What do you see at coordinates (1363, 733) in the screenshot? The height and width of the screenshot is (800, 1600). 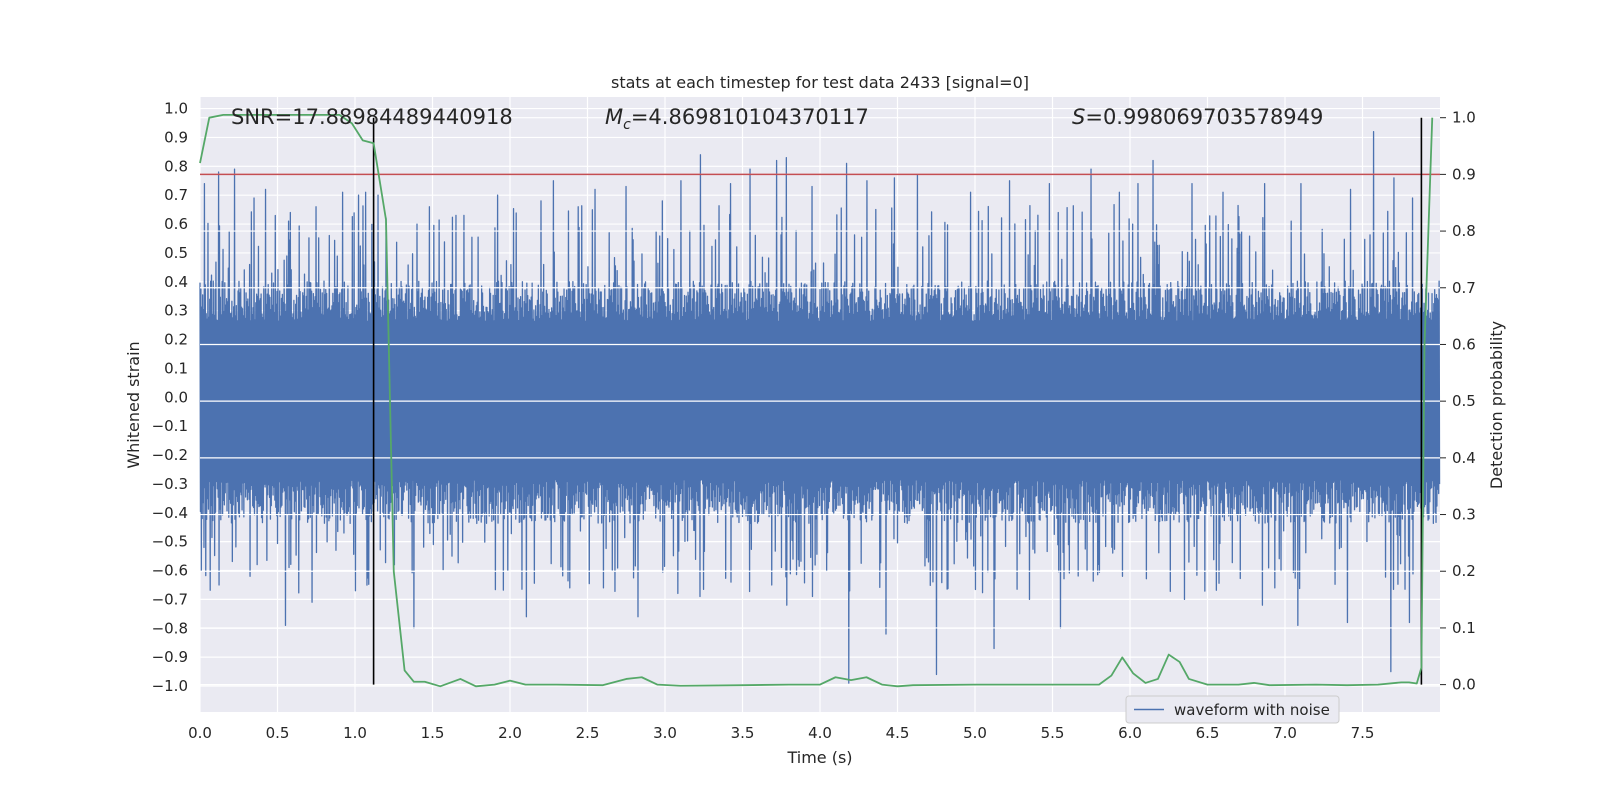 I see `x-tick-label: 7.5` at bounding box center [1363, 733].